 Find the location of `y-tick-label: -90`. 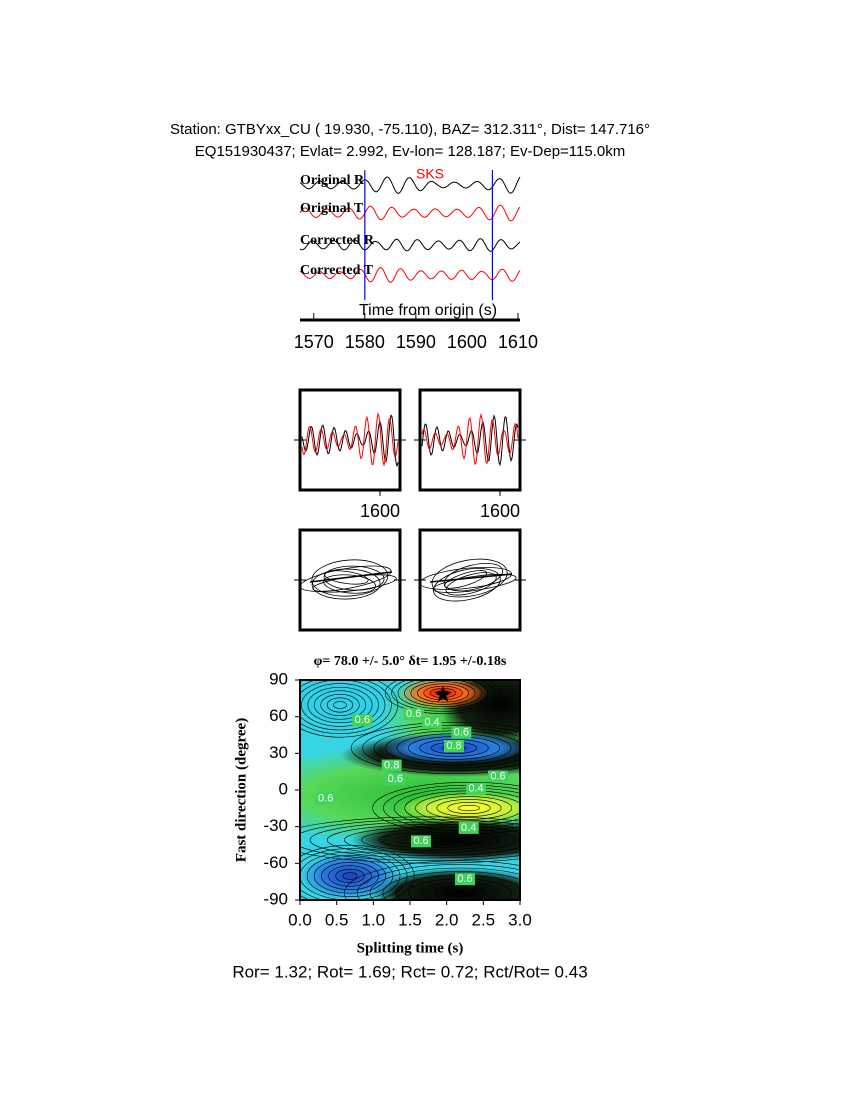

y-tick-label: -90 is located at coordinates (275, 898).